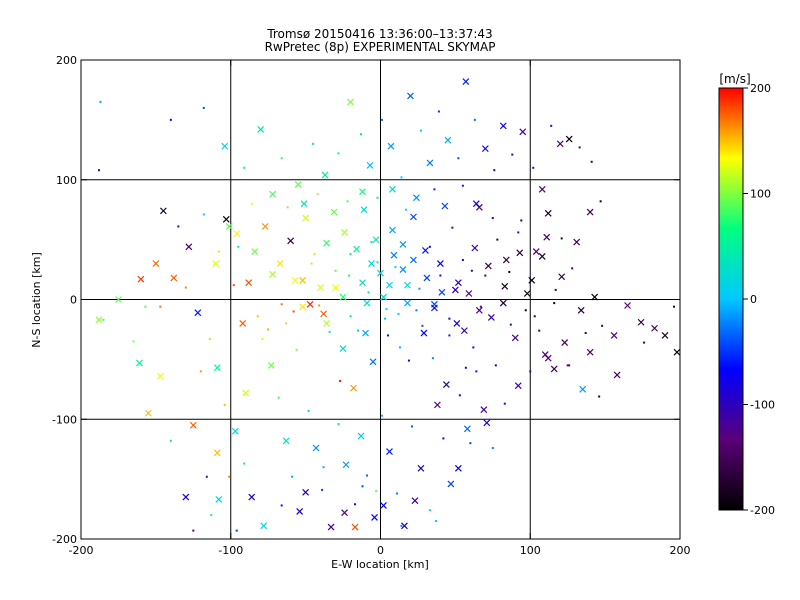 Image resolution: width=800 pixels, height=600 pixels. Describe the element at coordinates (64, 539) in the screenshot. I see `y-tick-label: -200` at that location.